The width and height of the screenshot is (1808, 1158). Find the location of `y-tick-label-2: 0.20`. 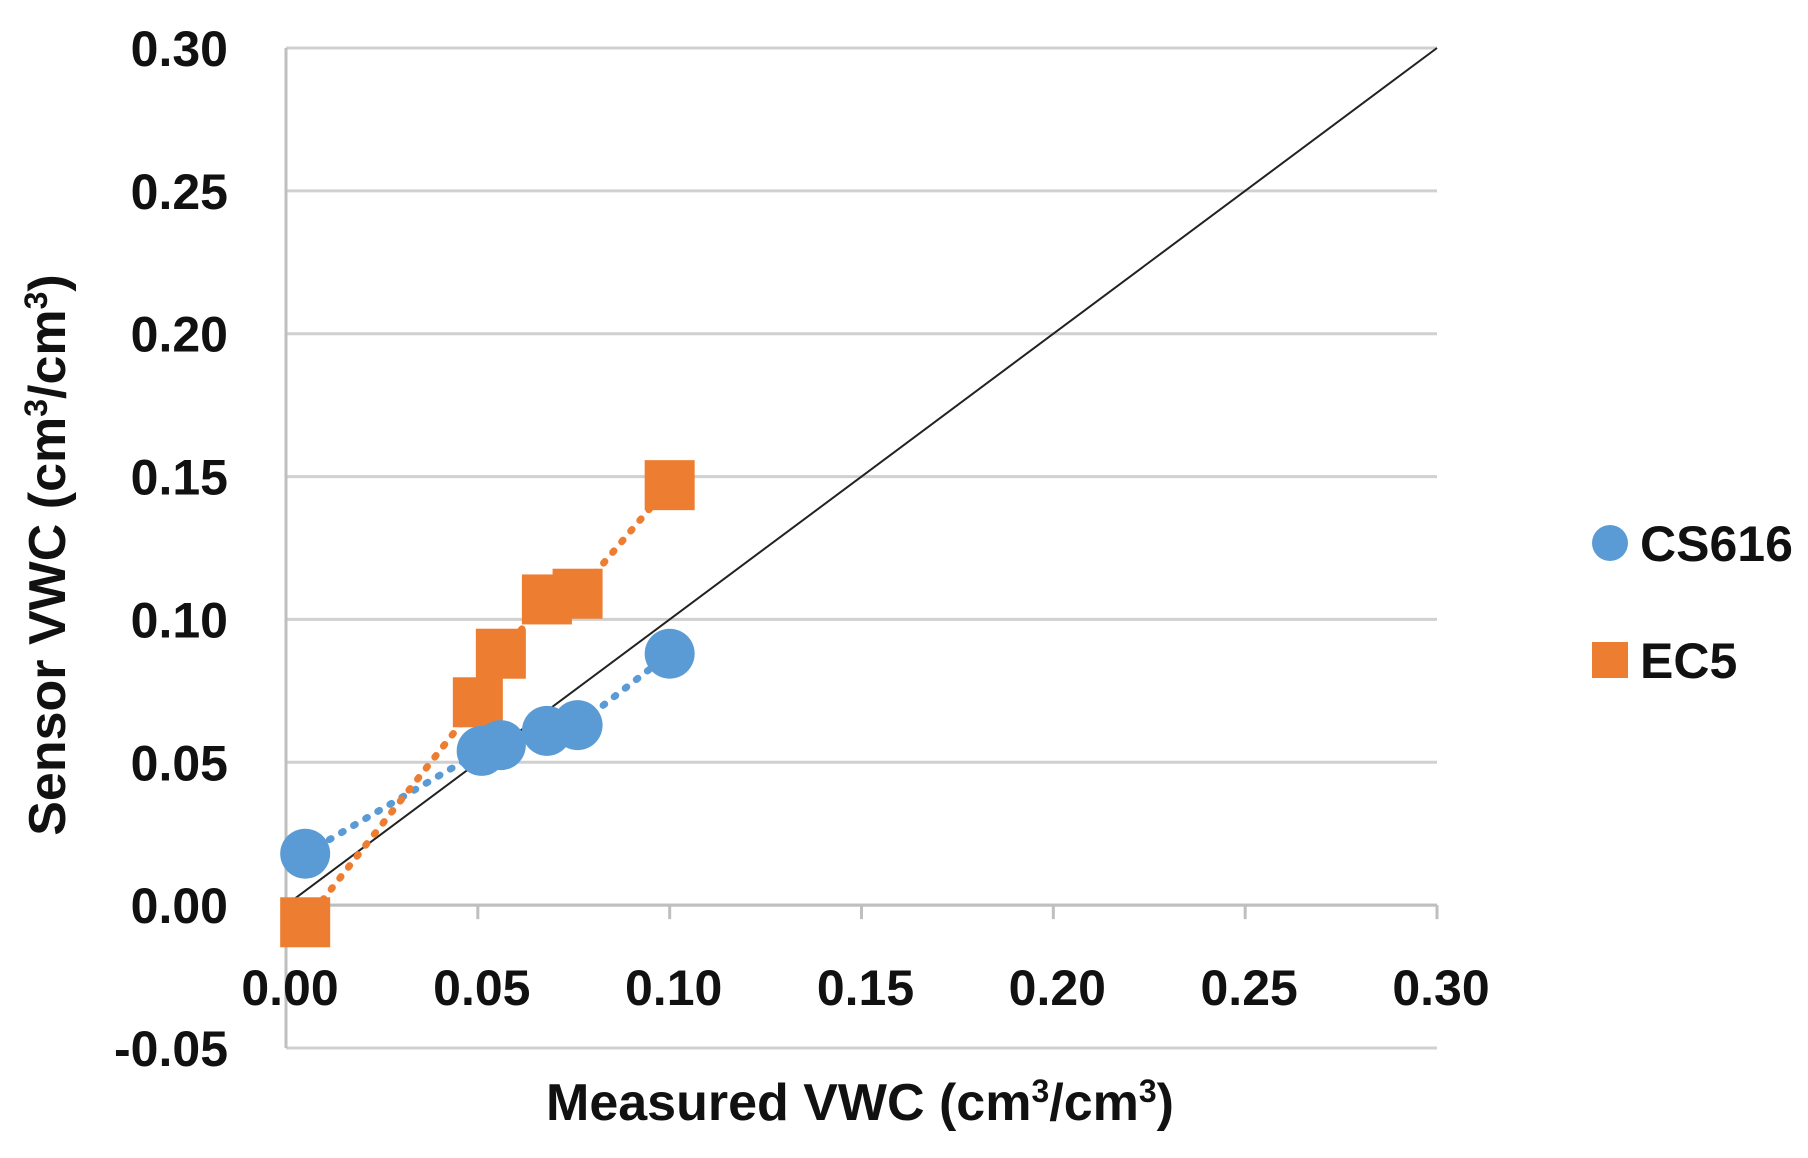

y-tick-label-2: 0.20 is located at coordinates (179, 335).